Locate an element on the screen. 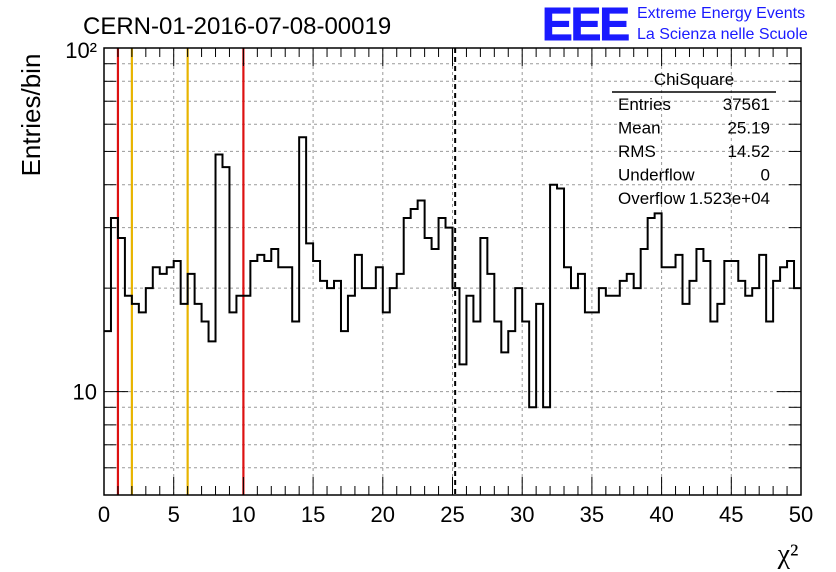 The width and height of the screenshot is (836, 572). stats-row-label: Overflow is located at coordinates (652, 198).